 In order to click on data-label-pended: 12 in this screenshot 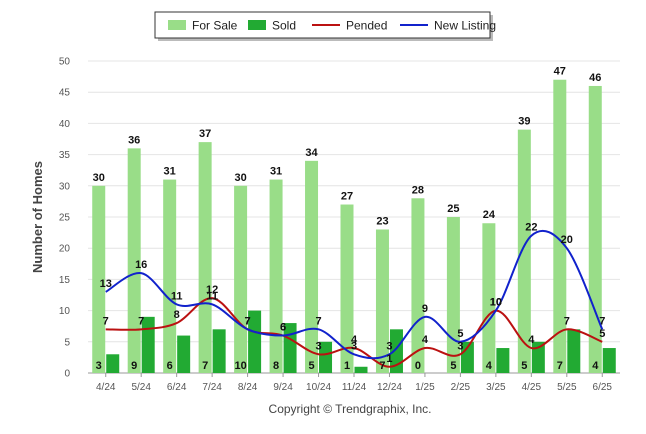, I will do `click(212, 290)`.